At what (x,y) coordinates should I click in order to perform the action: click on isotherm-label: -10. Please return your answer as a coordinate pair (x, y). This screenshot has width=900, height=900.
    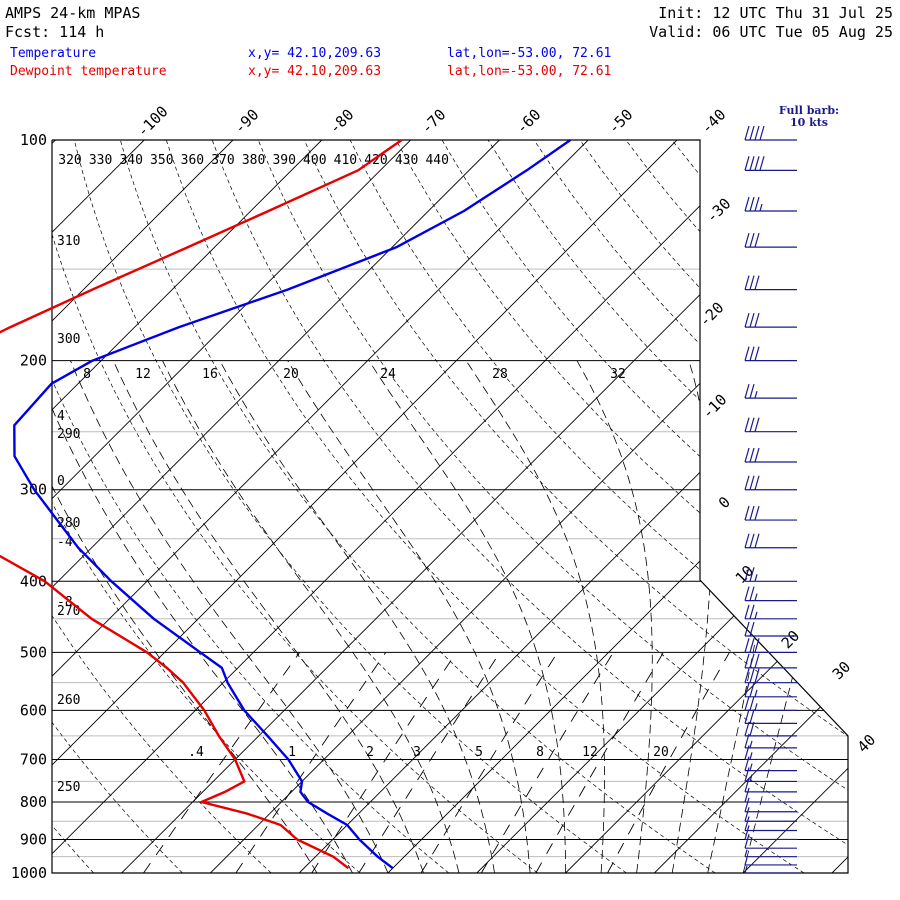
    Looking at the image, I should click on (715, 407).